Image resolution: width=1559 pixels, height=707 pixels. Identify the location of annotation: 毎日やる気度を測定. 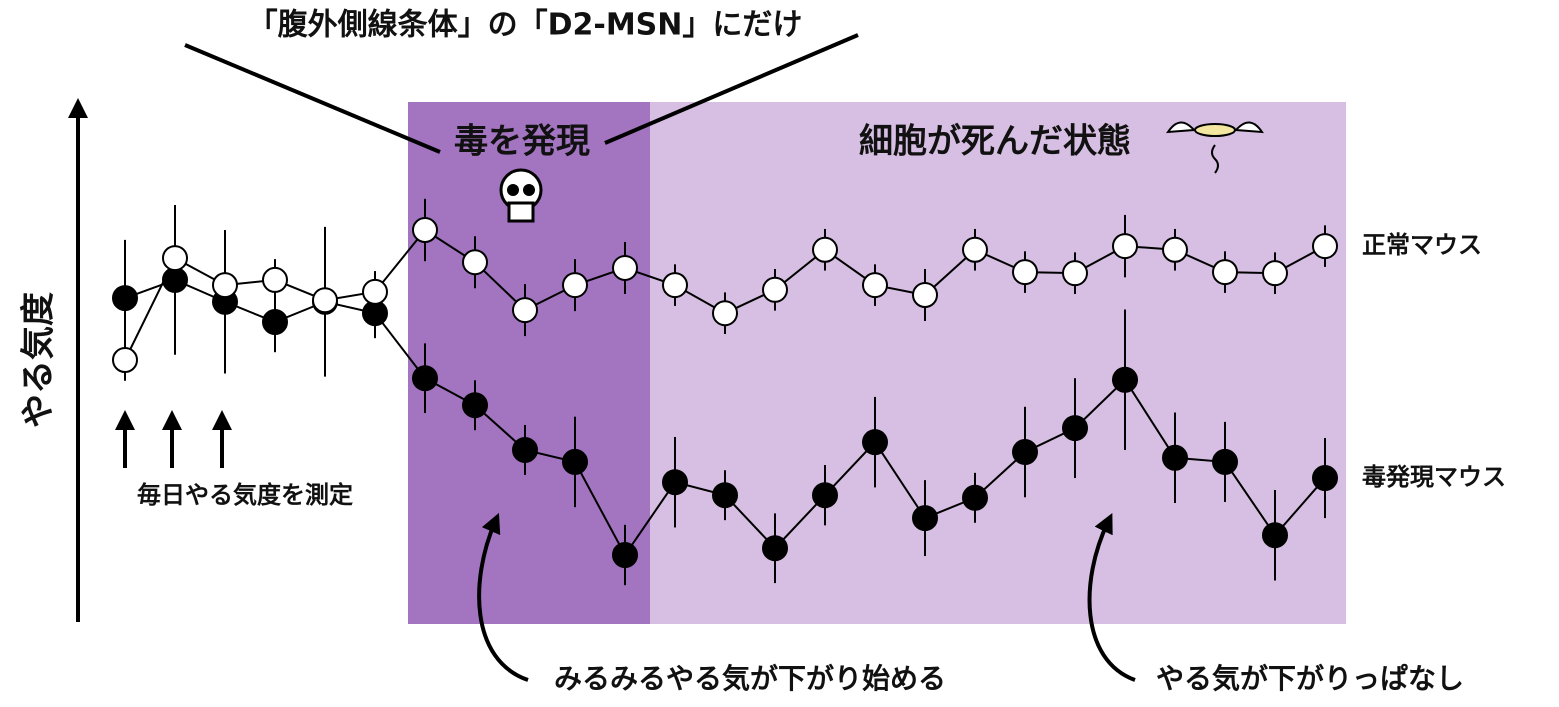
(245, 495).